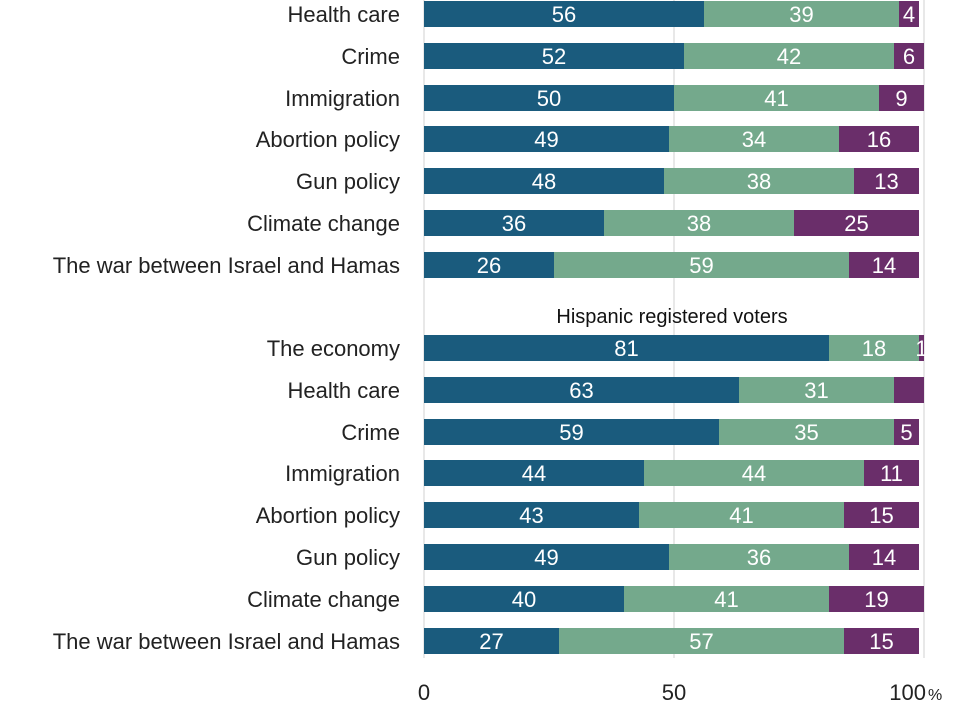 This screenshot has width=980, height=720. I want to click on data-label: 19, so click(876, 599).